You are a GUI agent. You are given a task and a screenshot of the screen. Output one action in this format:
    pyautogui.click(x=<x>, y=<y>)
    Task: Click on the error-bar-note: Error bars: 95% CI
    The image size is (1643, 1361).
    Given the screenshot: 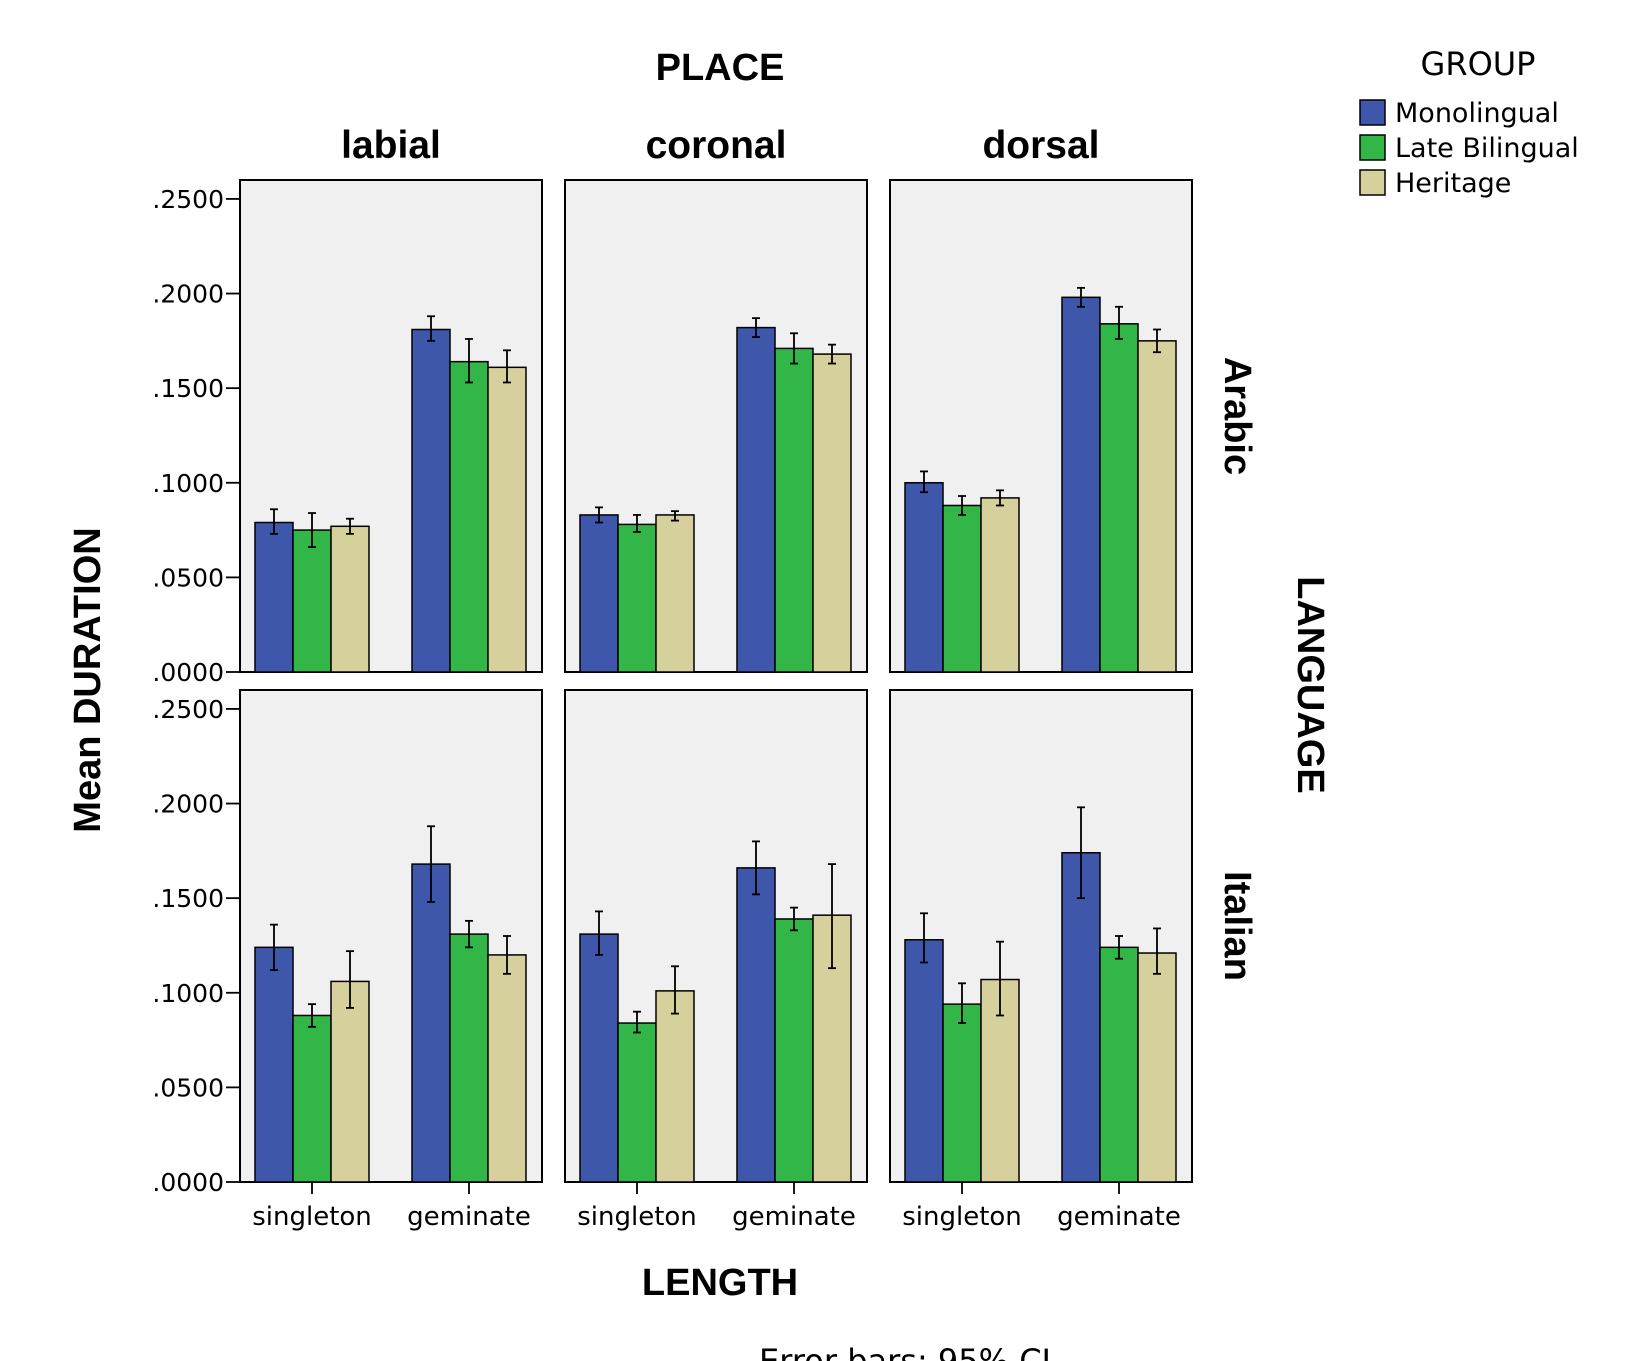 What is the action you would take?
    pyautogui.click(x=905, y=1351)
    